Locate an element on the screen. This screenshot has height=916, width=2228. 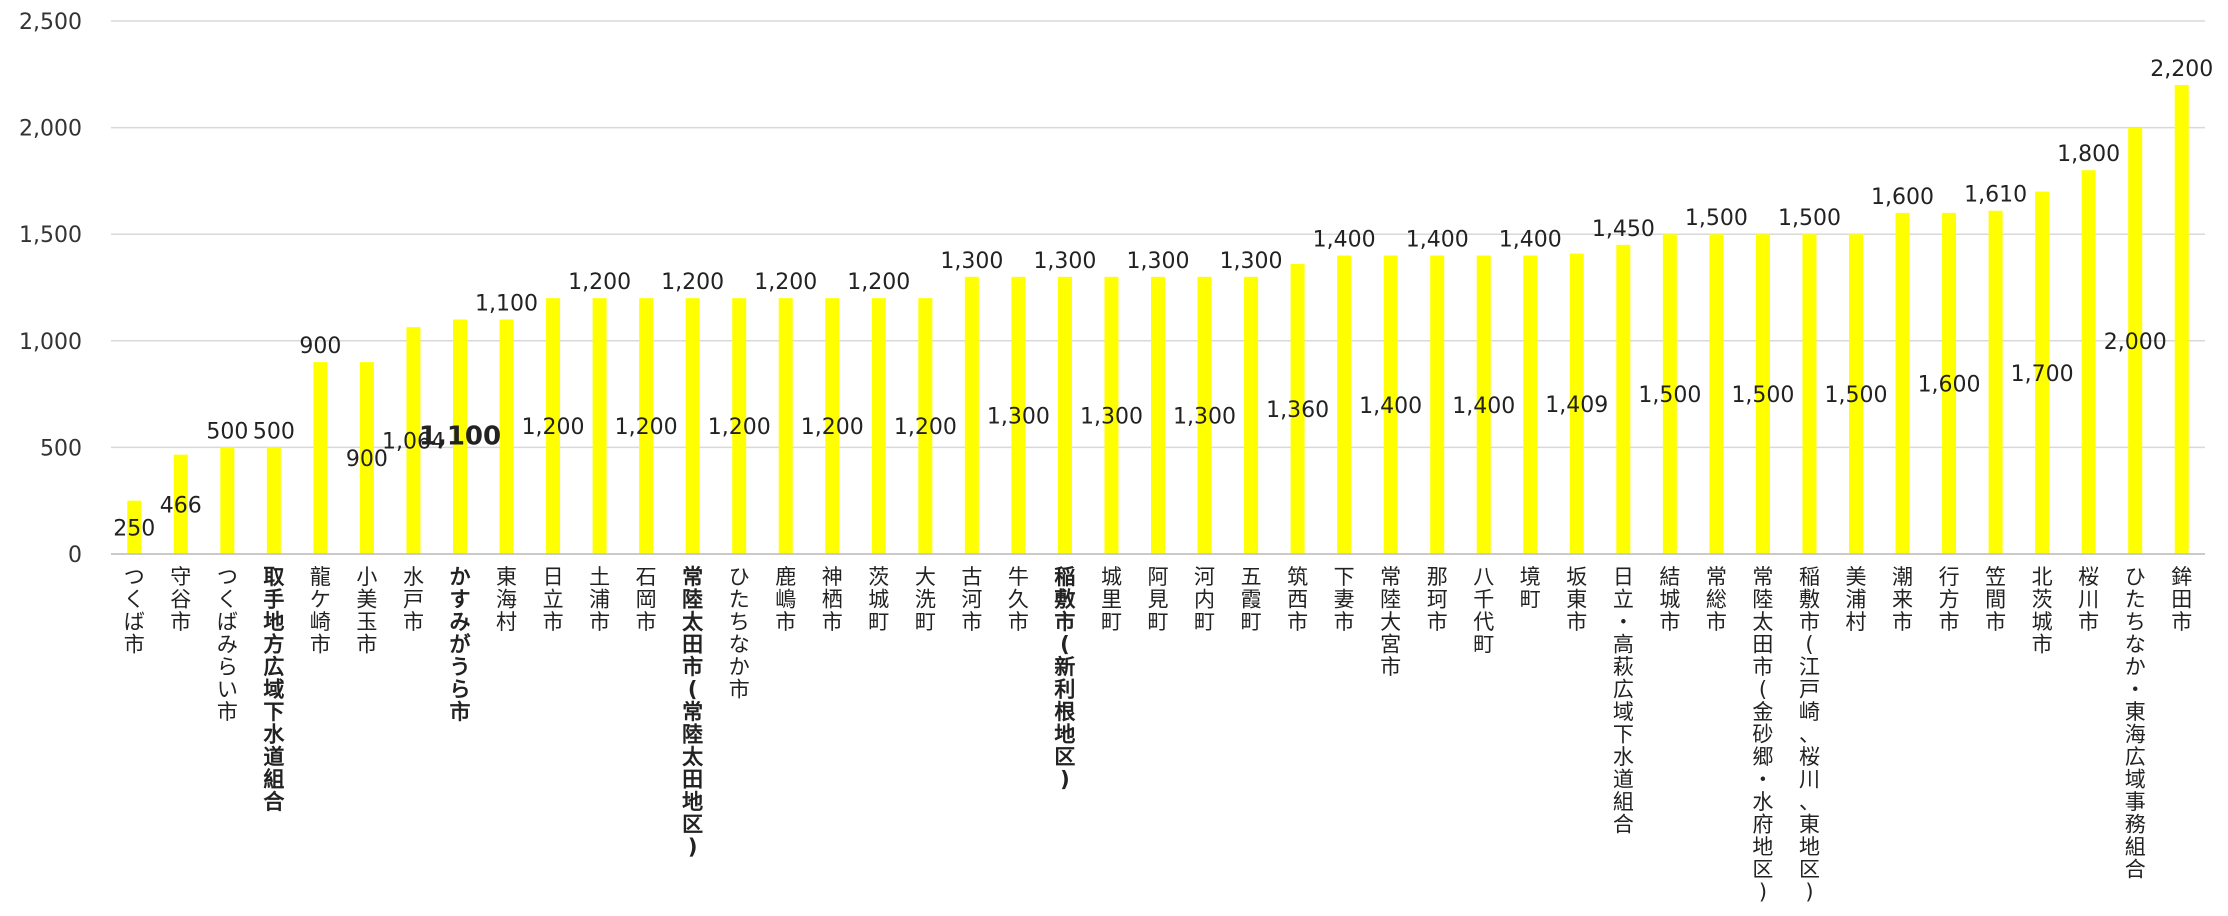
x-tick-label: 境町 is located at coordinates (1530, 588).